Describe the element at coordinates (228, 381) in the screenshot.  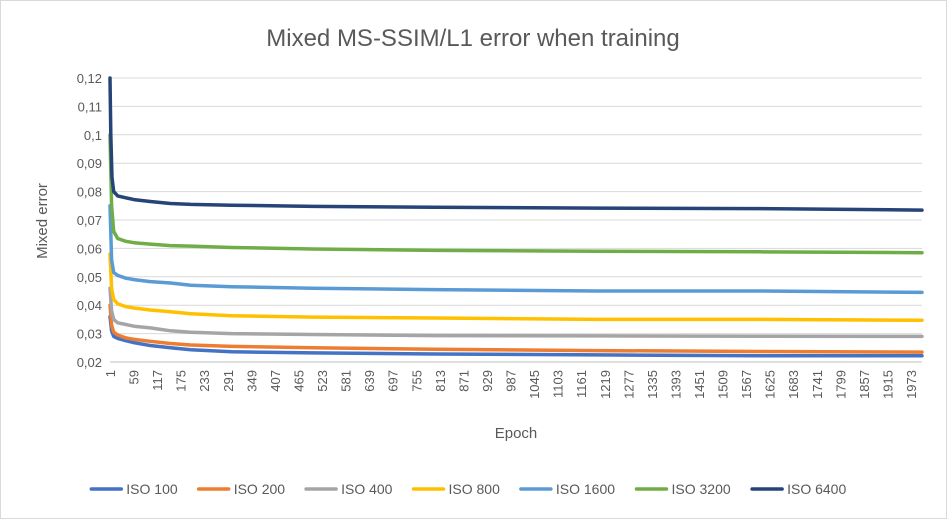
I see `x-tick-label: 291` at that location.